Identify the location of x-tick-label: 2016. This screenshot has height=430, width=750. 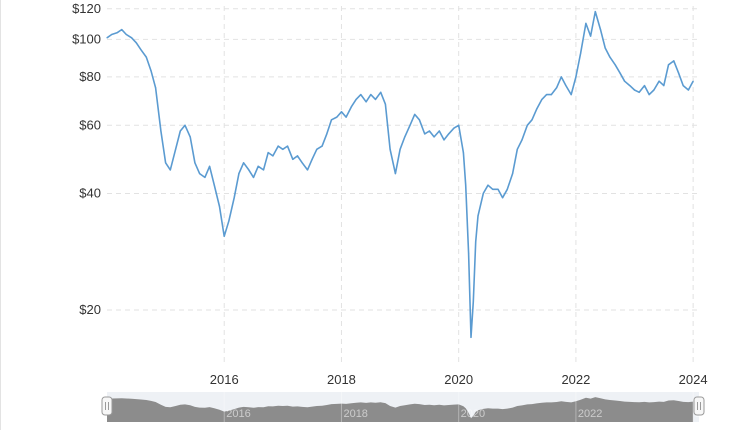
(224, 379).